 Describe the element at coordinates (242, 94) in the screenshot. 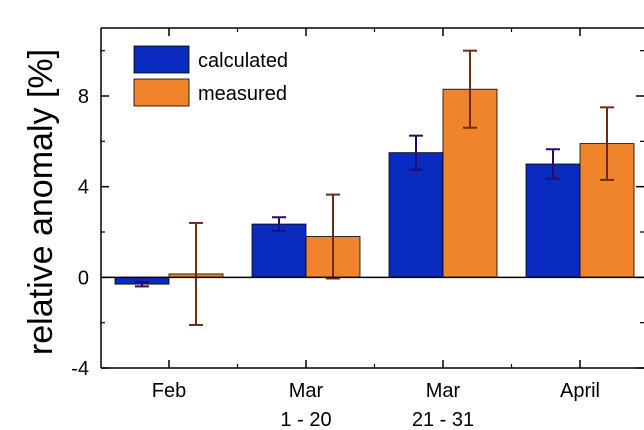

I see `legend-label-measured: measured` at that location.